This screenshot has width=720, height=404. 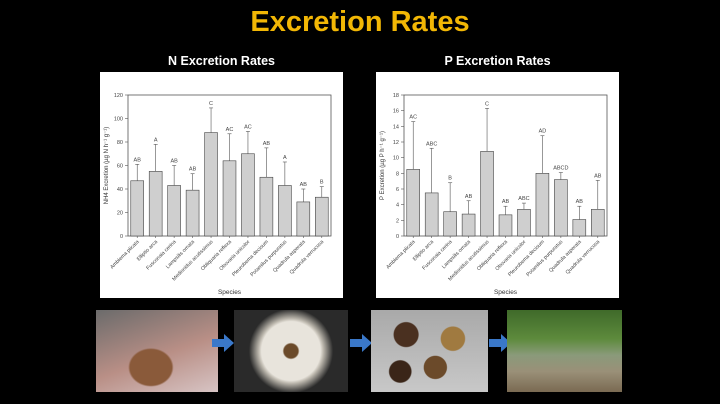 What do you see at coordinates (560, 169) in the screenshot?
I see `significance-label: ABCD` at bounding box center [560, 169].